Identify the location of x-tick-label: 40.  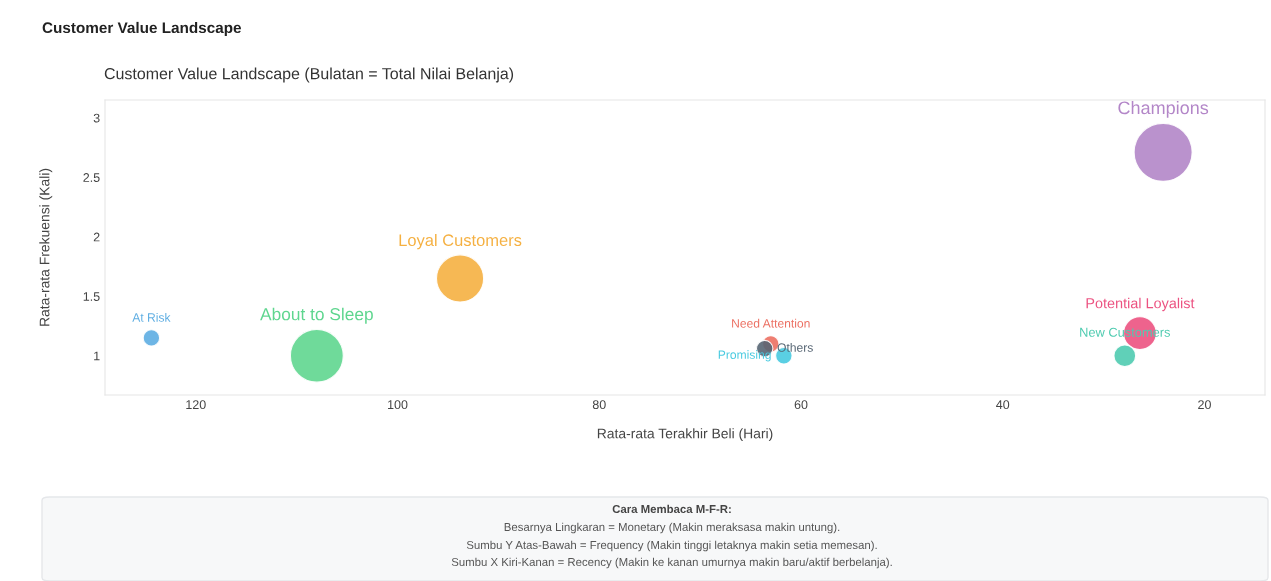
(1003, 405).